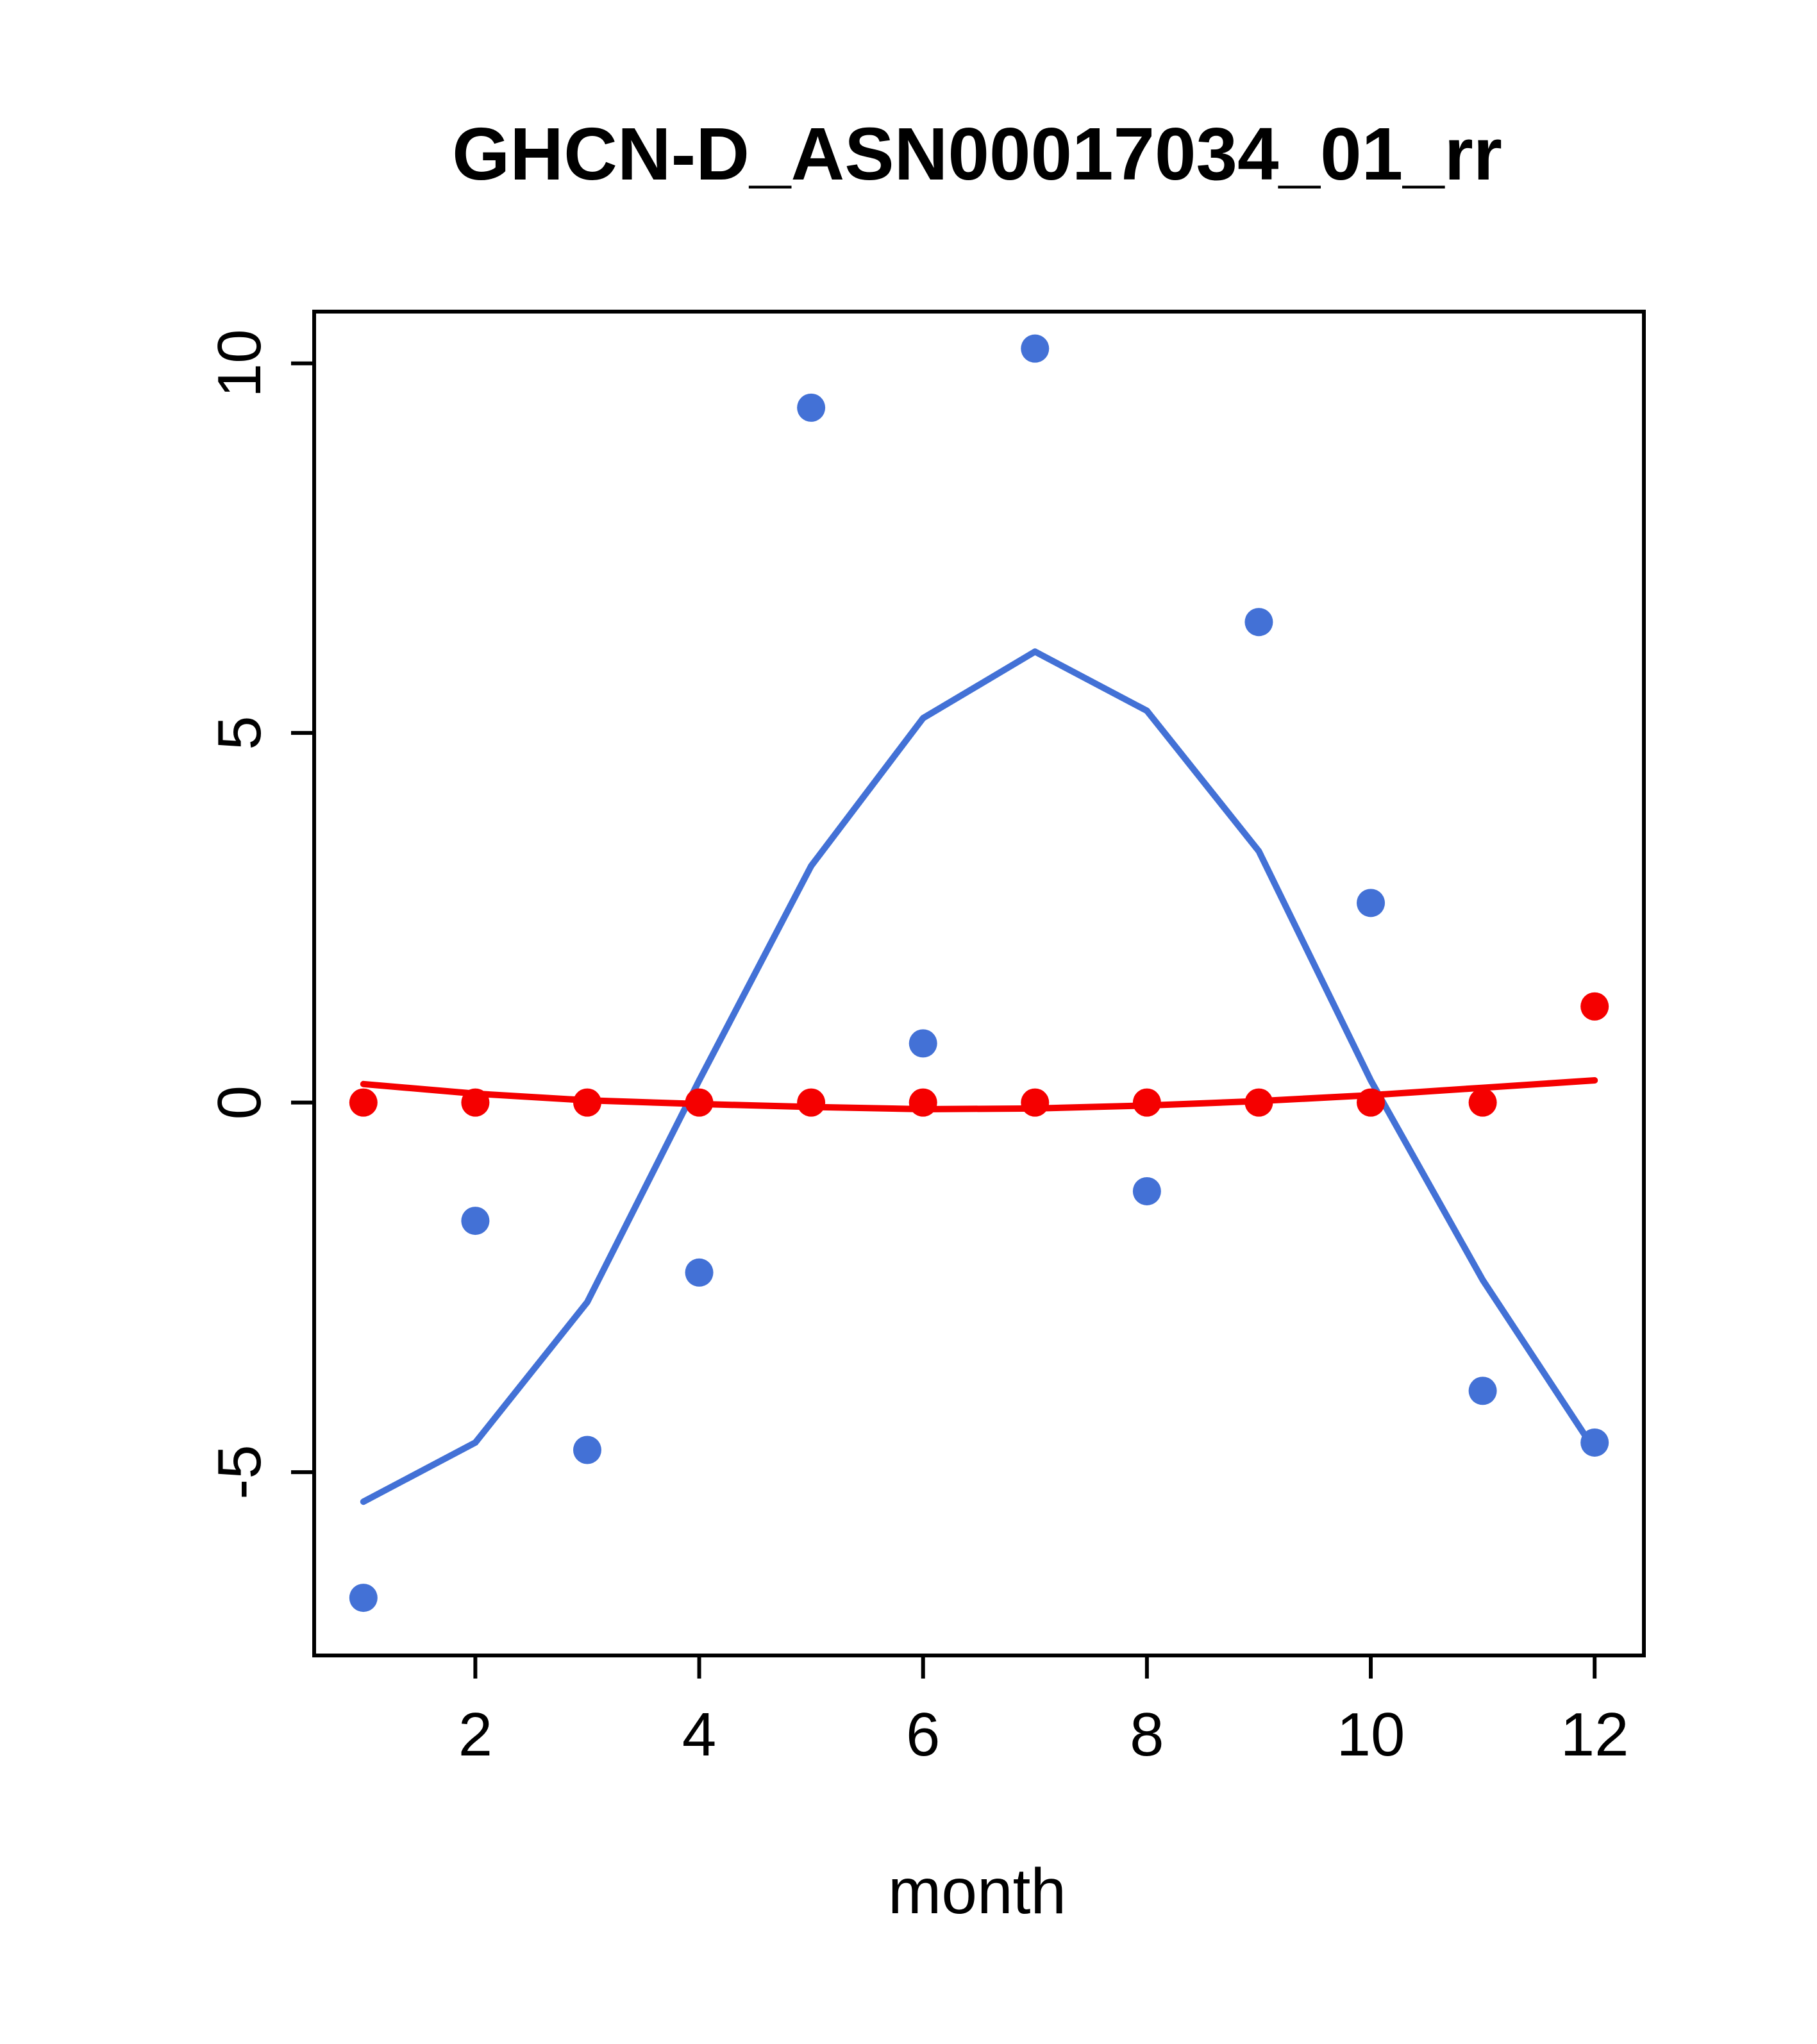 The width and height of the screenshot is (1817, 2044). What do you see at coordinates (977, 1891) in the screenshot?
I see `x-axis-label: month` at bounding box center [977, 1891].